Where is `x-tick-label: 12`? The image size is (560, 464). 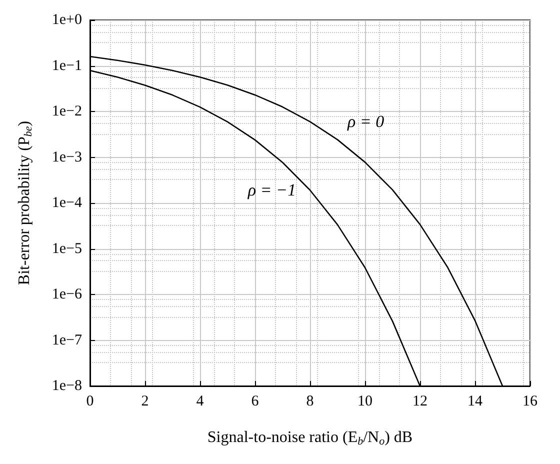 x-tick-label: 12 is located at coordinates (420, 402).